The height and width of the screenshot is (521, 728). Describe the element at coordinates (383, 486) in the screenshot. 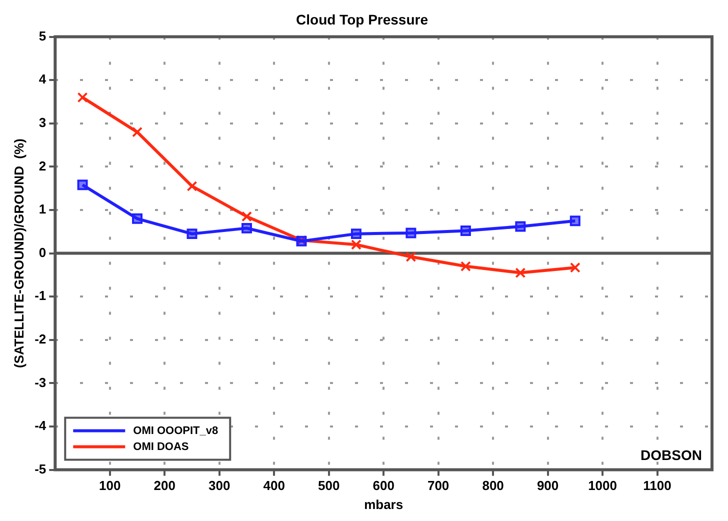

I see `x-tick-label: 600` at that location.